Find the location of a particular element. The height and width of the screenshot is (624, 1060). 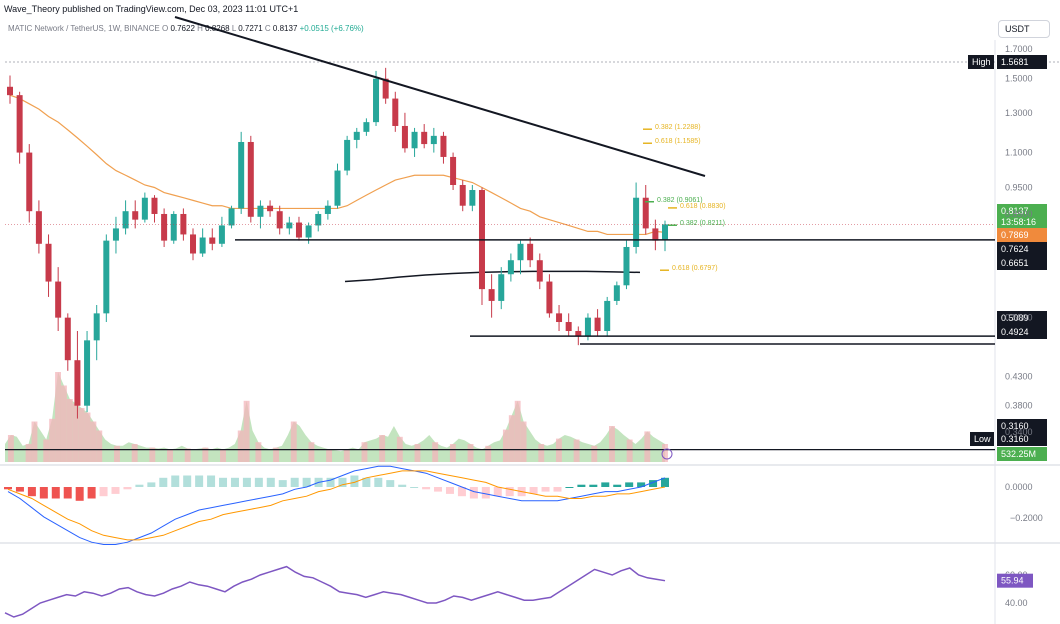

ema-value-badge: 0.7869 is located at coordinates (1022, 235).